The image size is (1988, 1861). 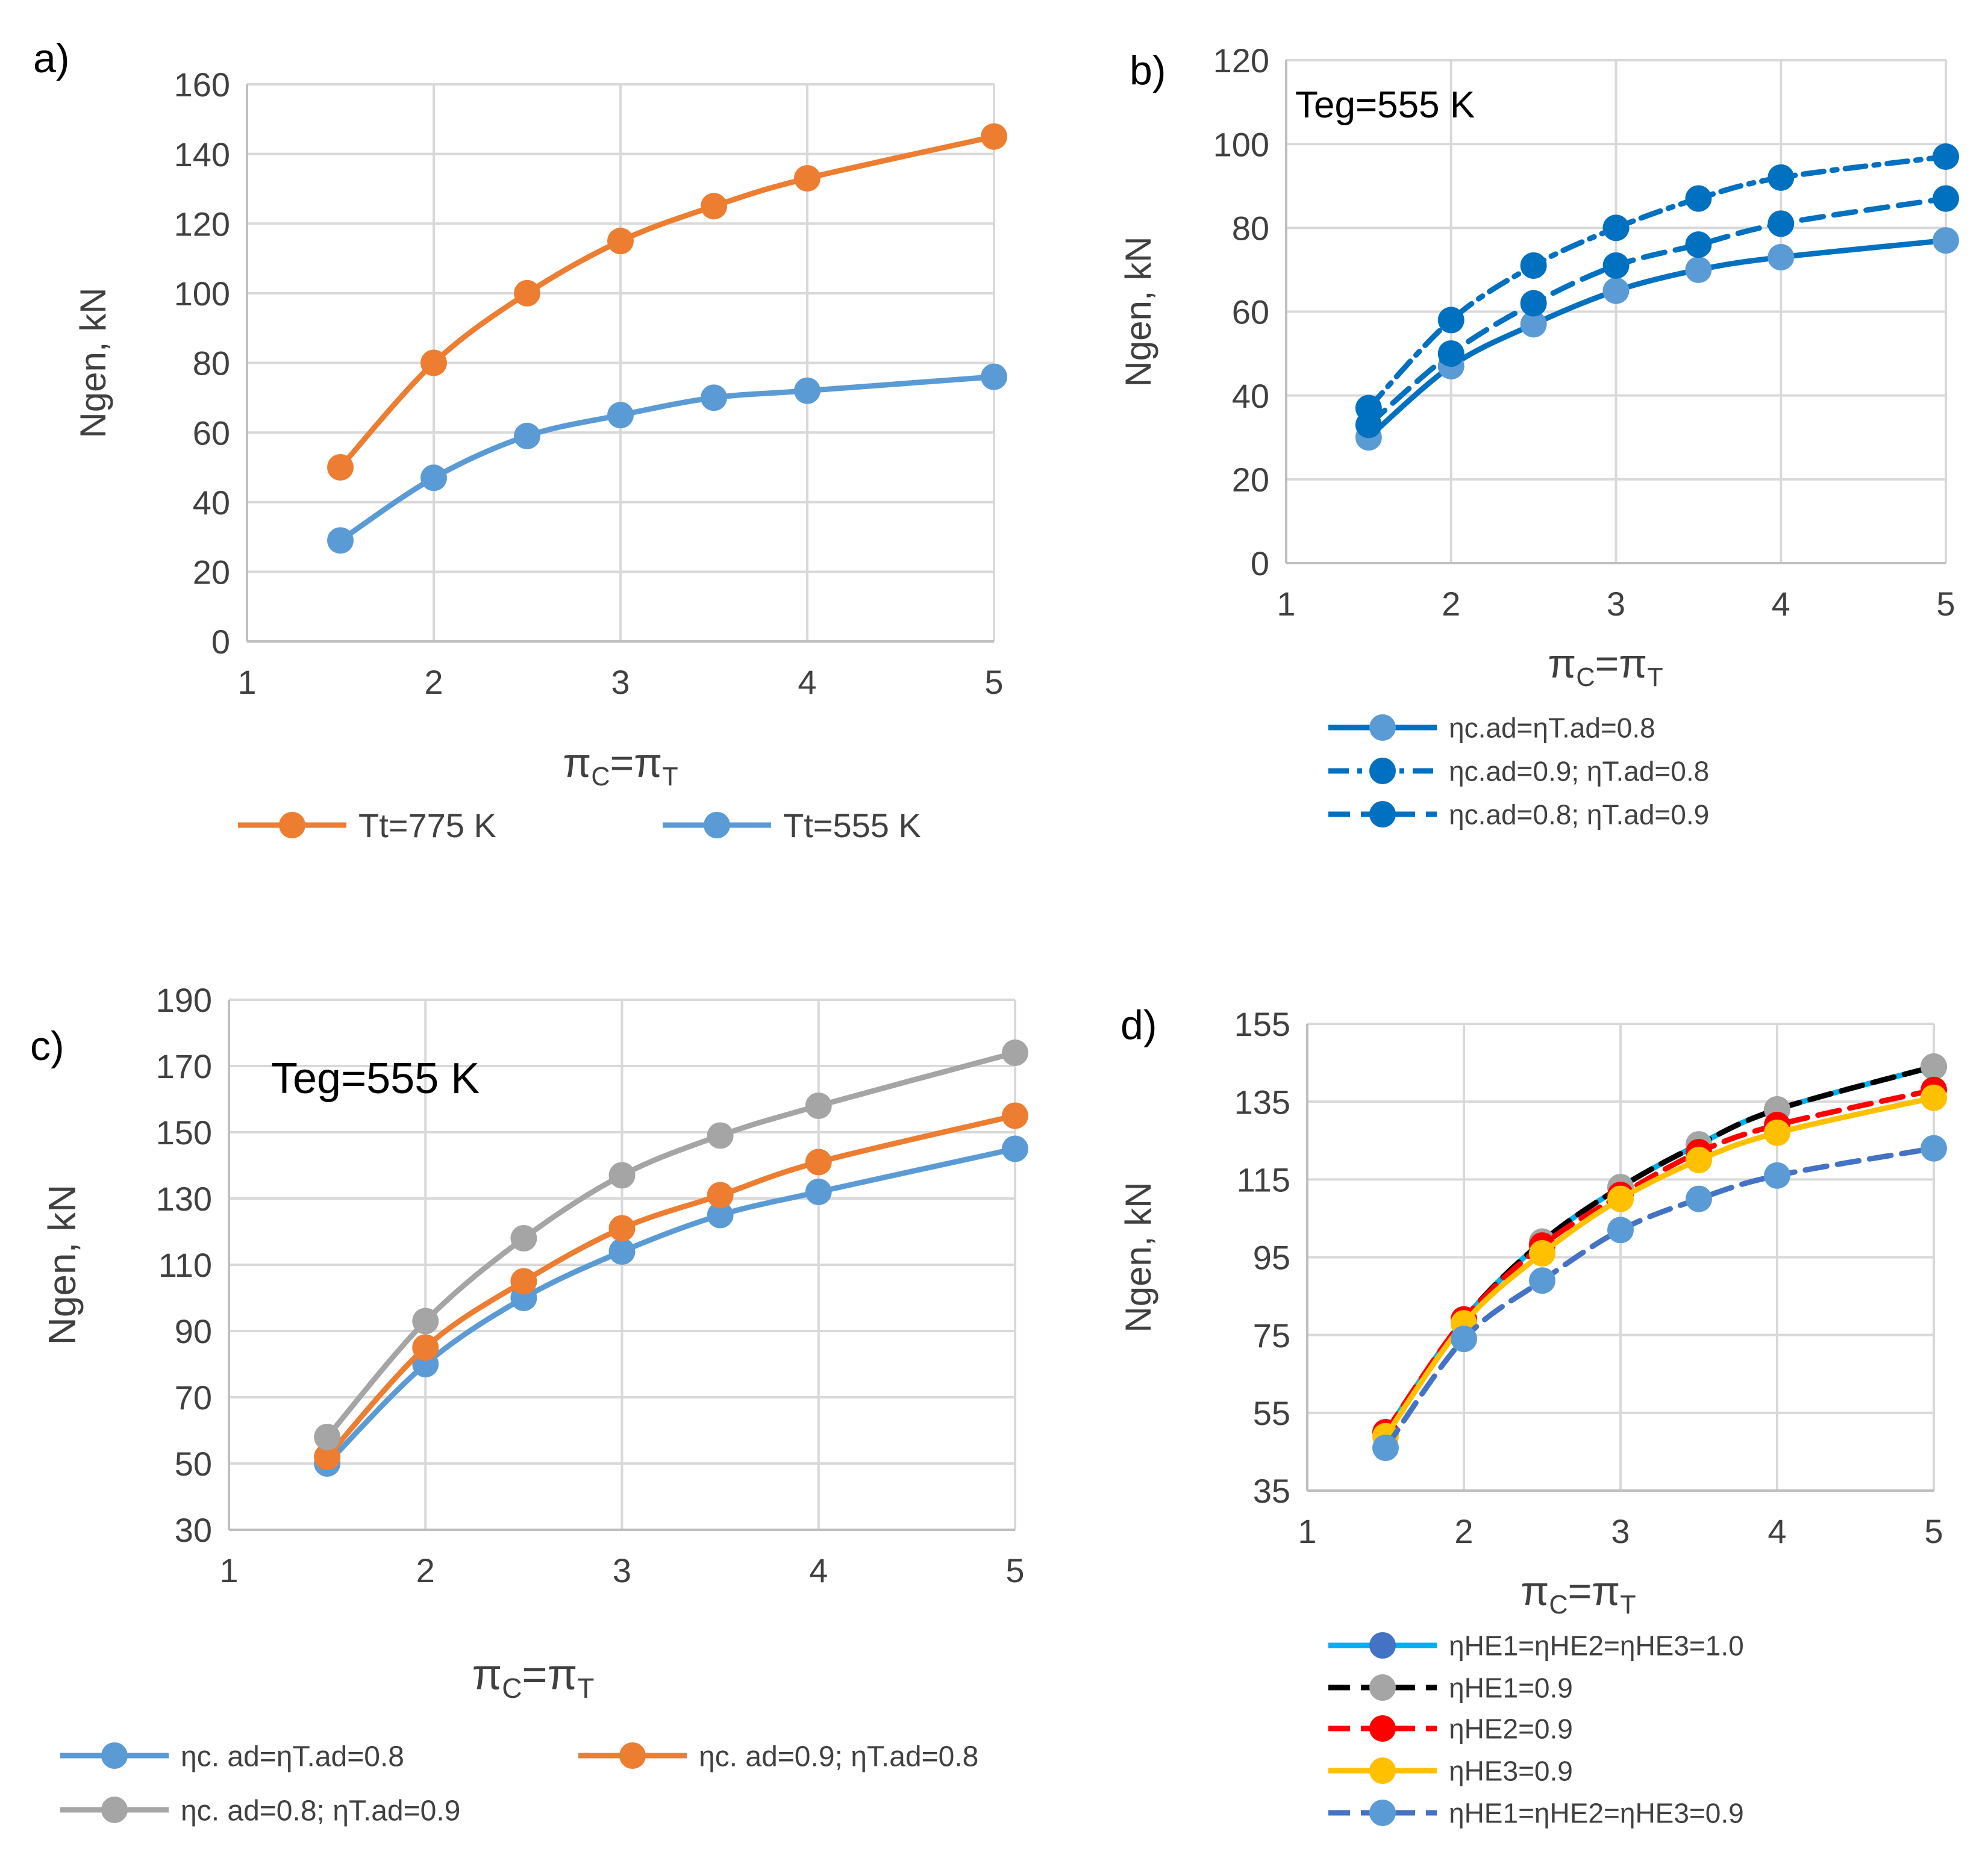 What do you see at coordinates (1579, 815) in the screenshot?
I see `legend-label: ηc.ad=0.8; ηT.ad=0.9` at bounding box center [1579, 815].